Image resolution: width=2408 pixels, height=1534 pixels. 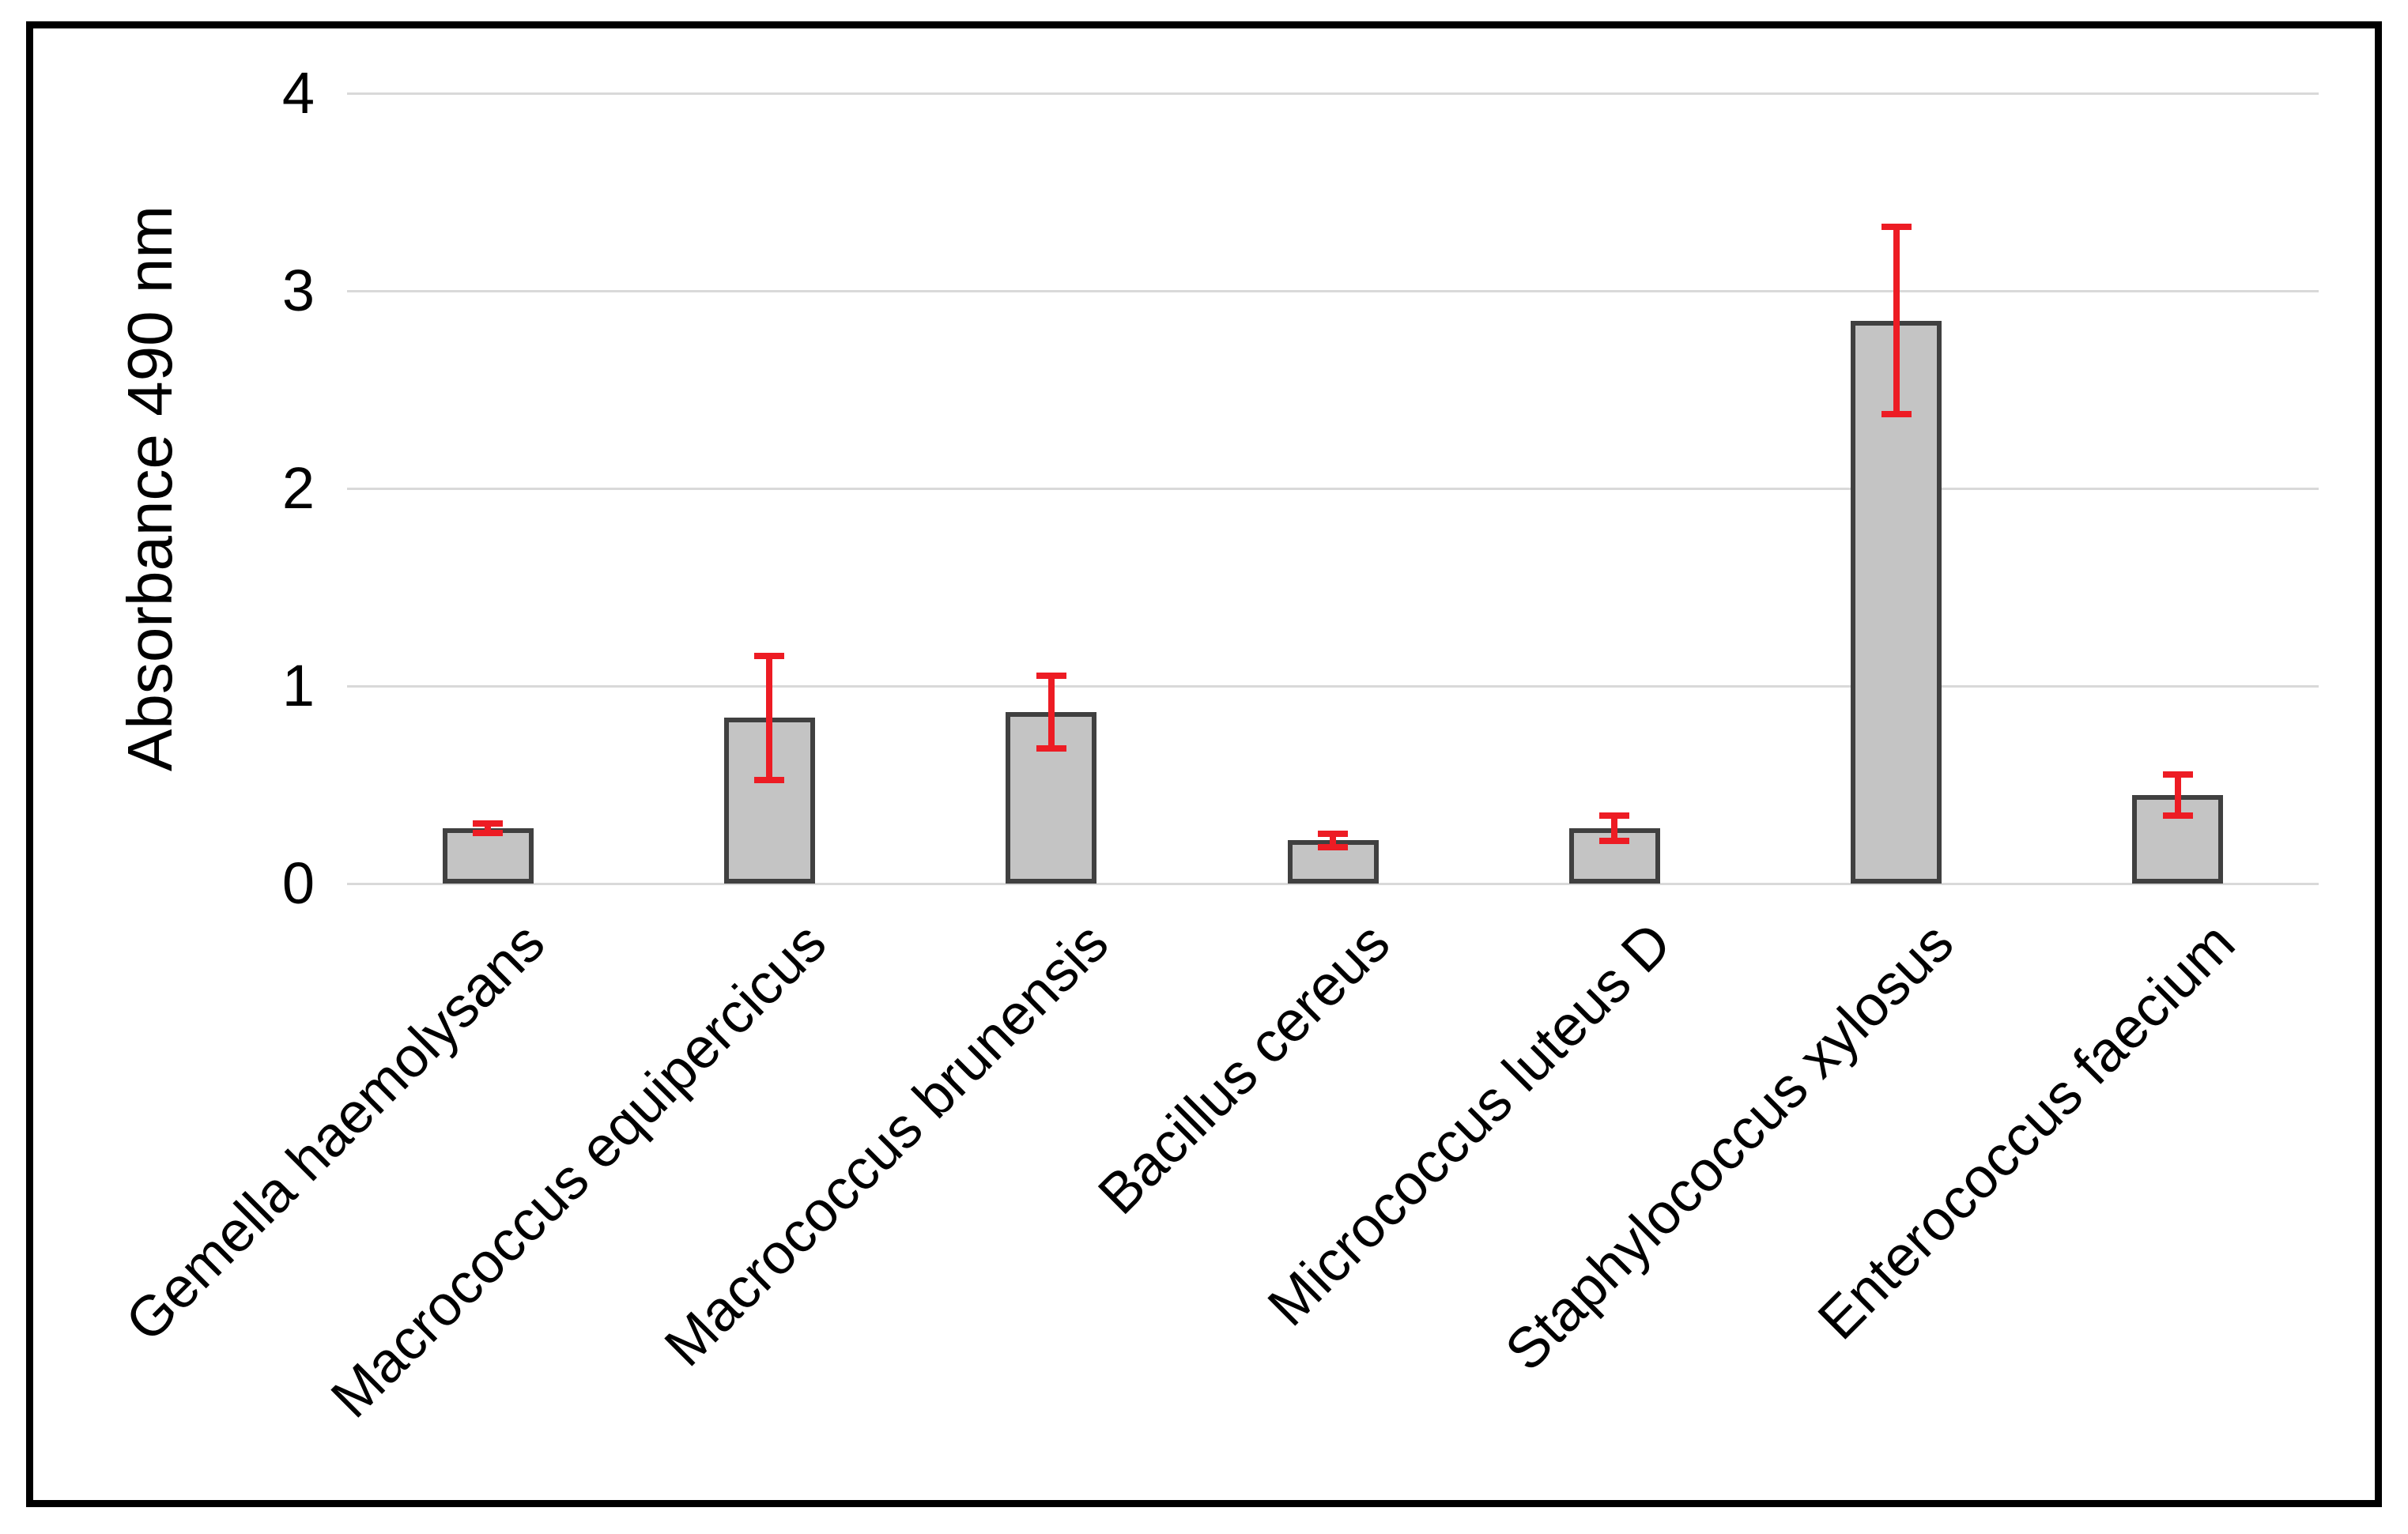 What do you see at coordinates (298, 685) in the screenshot?
I see `y-tick-label: 1` at bounding box center [298, 685].